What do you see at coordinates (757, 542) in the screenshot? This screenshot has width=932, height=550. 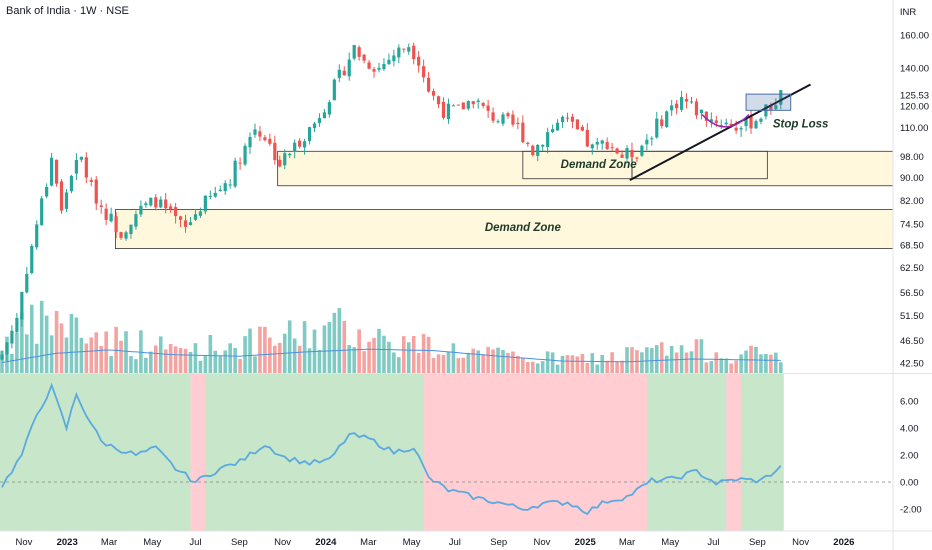 I see `time-tick-label: Sep` at bounding box center [757, 542].